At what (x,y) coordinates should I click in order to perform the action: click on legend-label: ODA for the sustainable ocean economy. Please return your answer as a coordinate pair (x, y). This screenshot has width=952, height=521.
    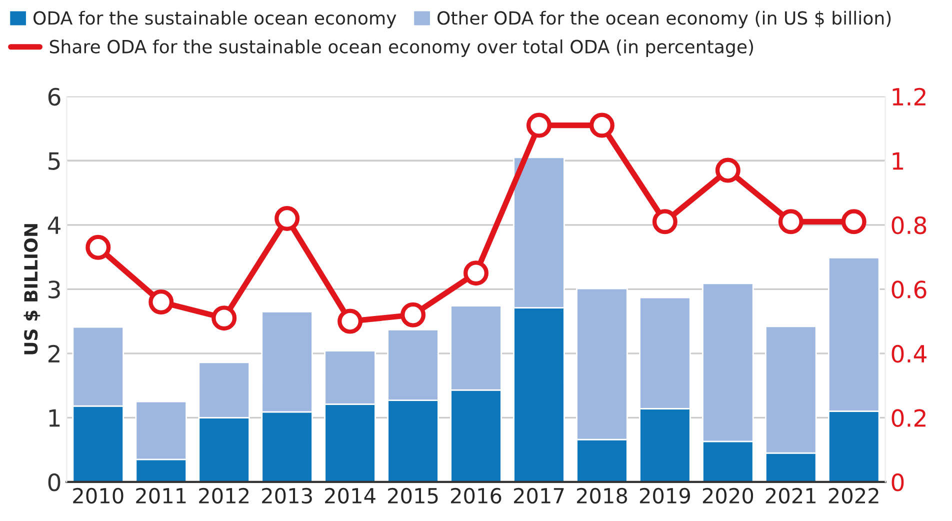
    Looking at the image, I should click on (215, 19).